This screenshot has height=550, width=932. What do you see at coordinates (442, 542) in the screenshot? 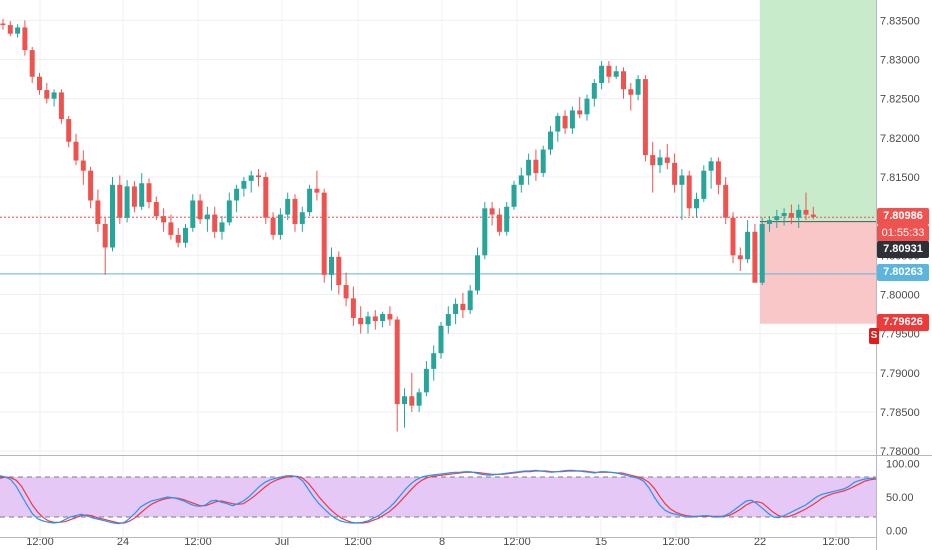
I see `time-axis-label: 8` at bounding box center [442, 542].